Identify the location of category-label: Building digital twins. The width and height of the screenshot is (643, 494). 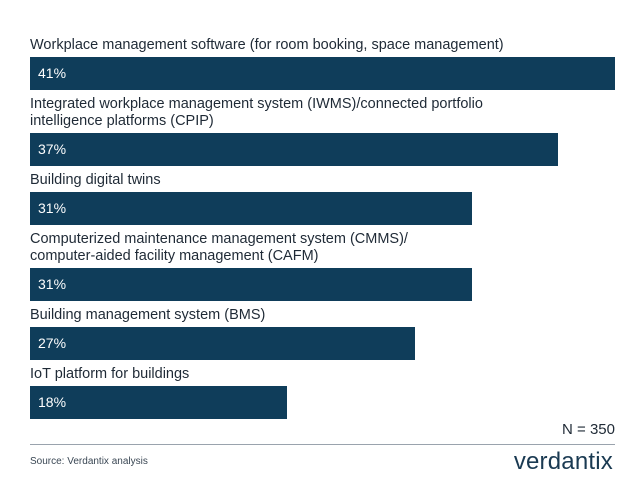
(95, 180).